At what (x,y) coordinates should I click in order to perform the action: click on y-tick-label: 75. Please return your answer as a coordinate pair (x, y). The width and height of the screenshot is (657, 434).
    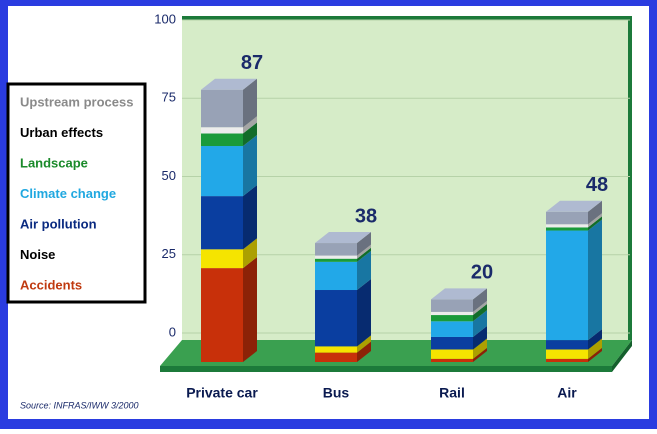
    Looking at the image, I should click on (169, 97).